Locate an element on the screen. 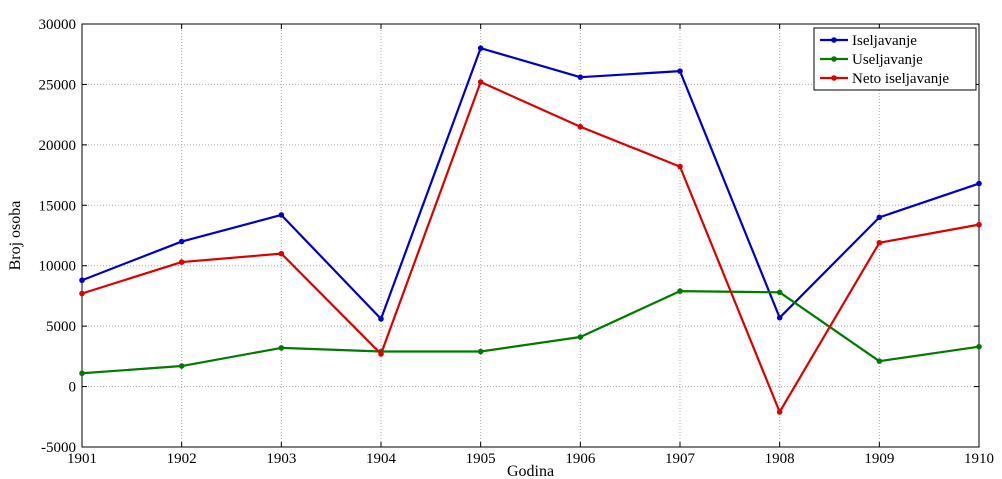 The width and height of the screenshot is (1002, 479). y-tick-label: 30000 is located at coordinates (58, 25).